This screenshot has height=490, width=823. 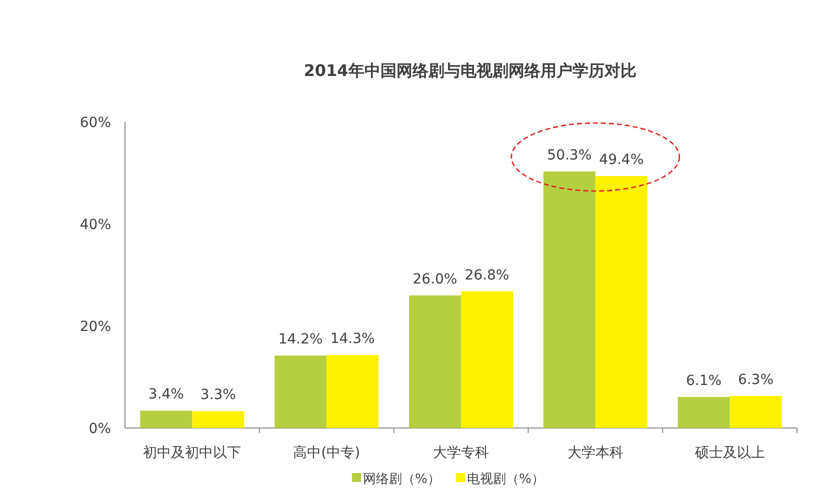 What do you see at coordinates (621, 160) in the screenshot?
I see `data-label: 49.4%` at bounding box center [621, 160].